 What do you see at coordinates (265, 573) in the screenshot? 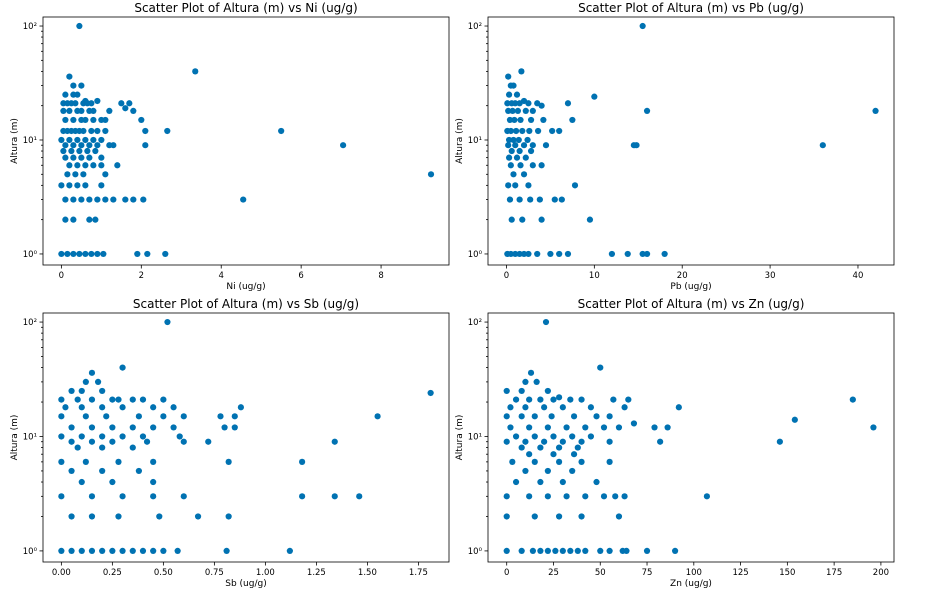
I see `sb-x-tick-label: 1.00` at bounding box center [265, 573].